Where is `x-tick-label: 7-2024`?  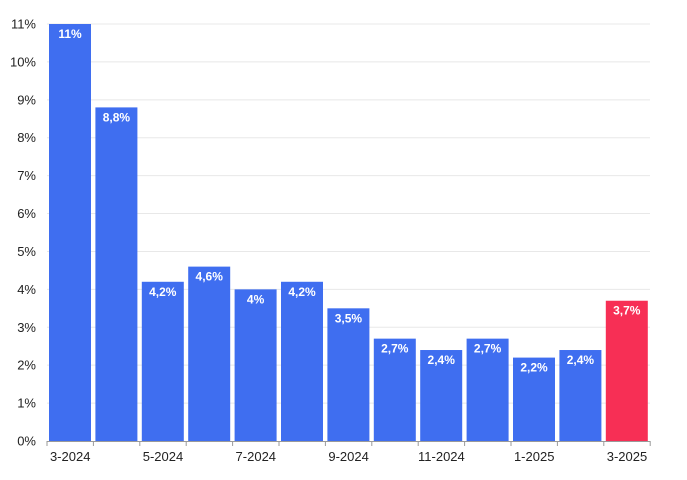
x-tick-label: 7-2024 is located at coordinates (256, 456).